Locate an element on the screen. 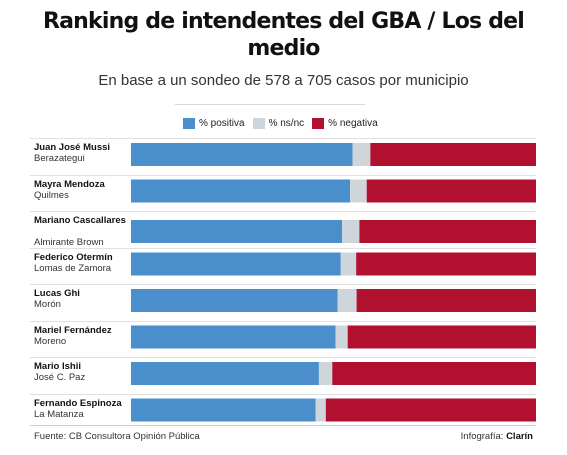  intendente-name: Mariel Fernández is located at coordinates (73, 330).